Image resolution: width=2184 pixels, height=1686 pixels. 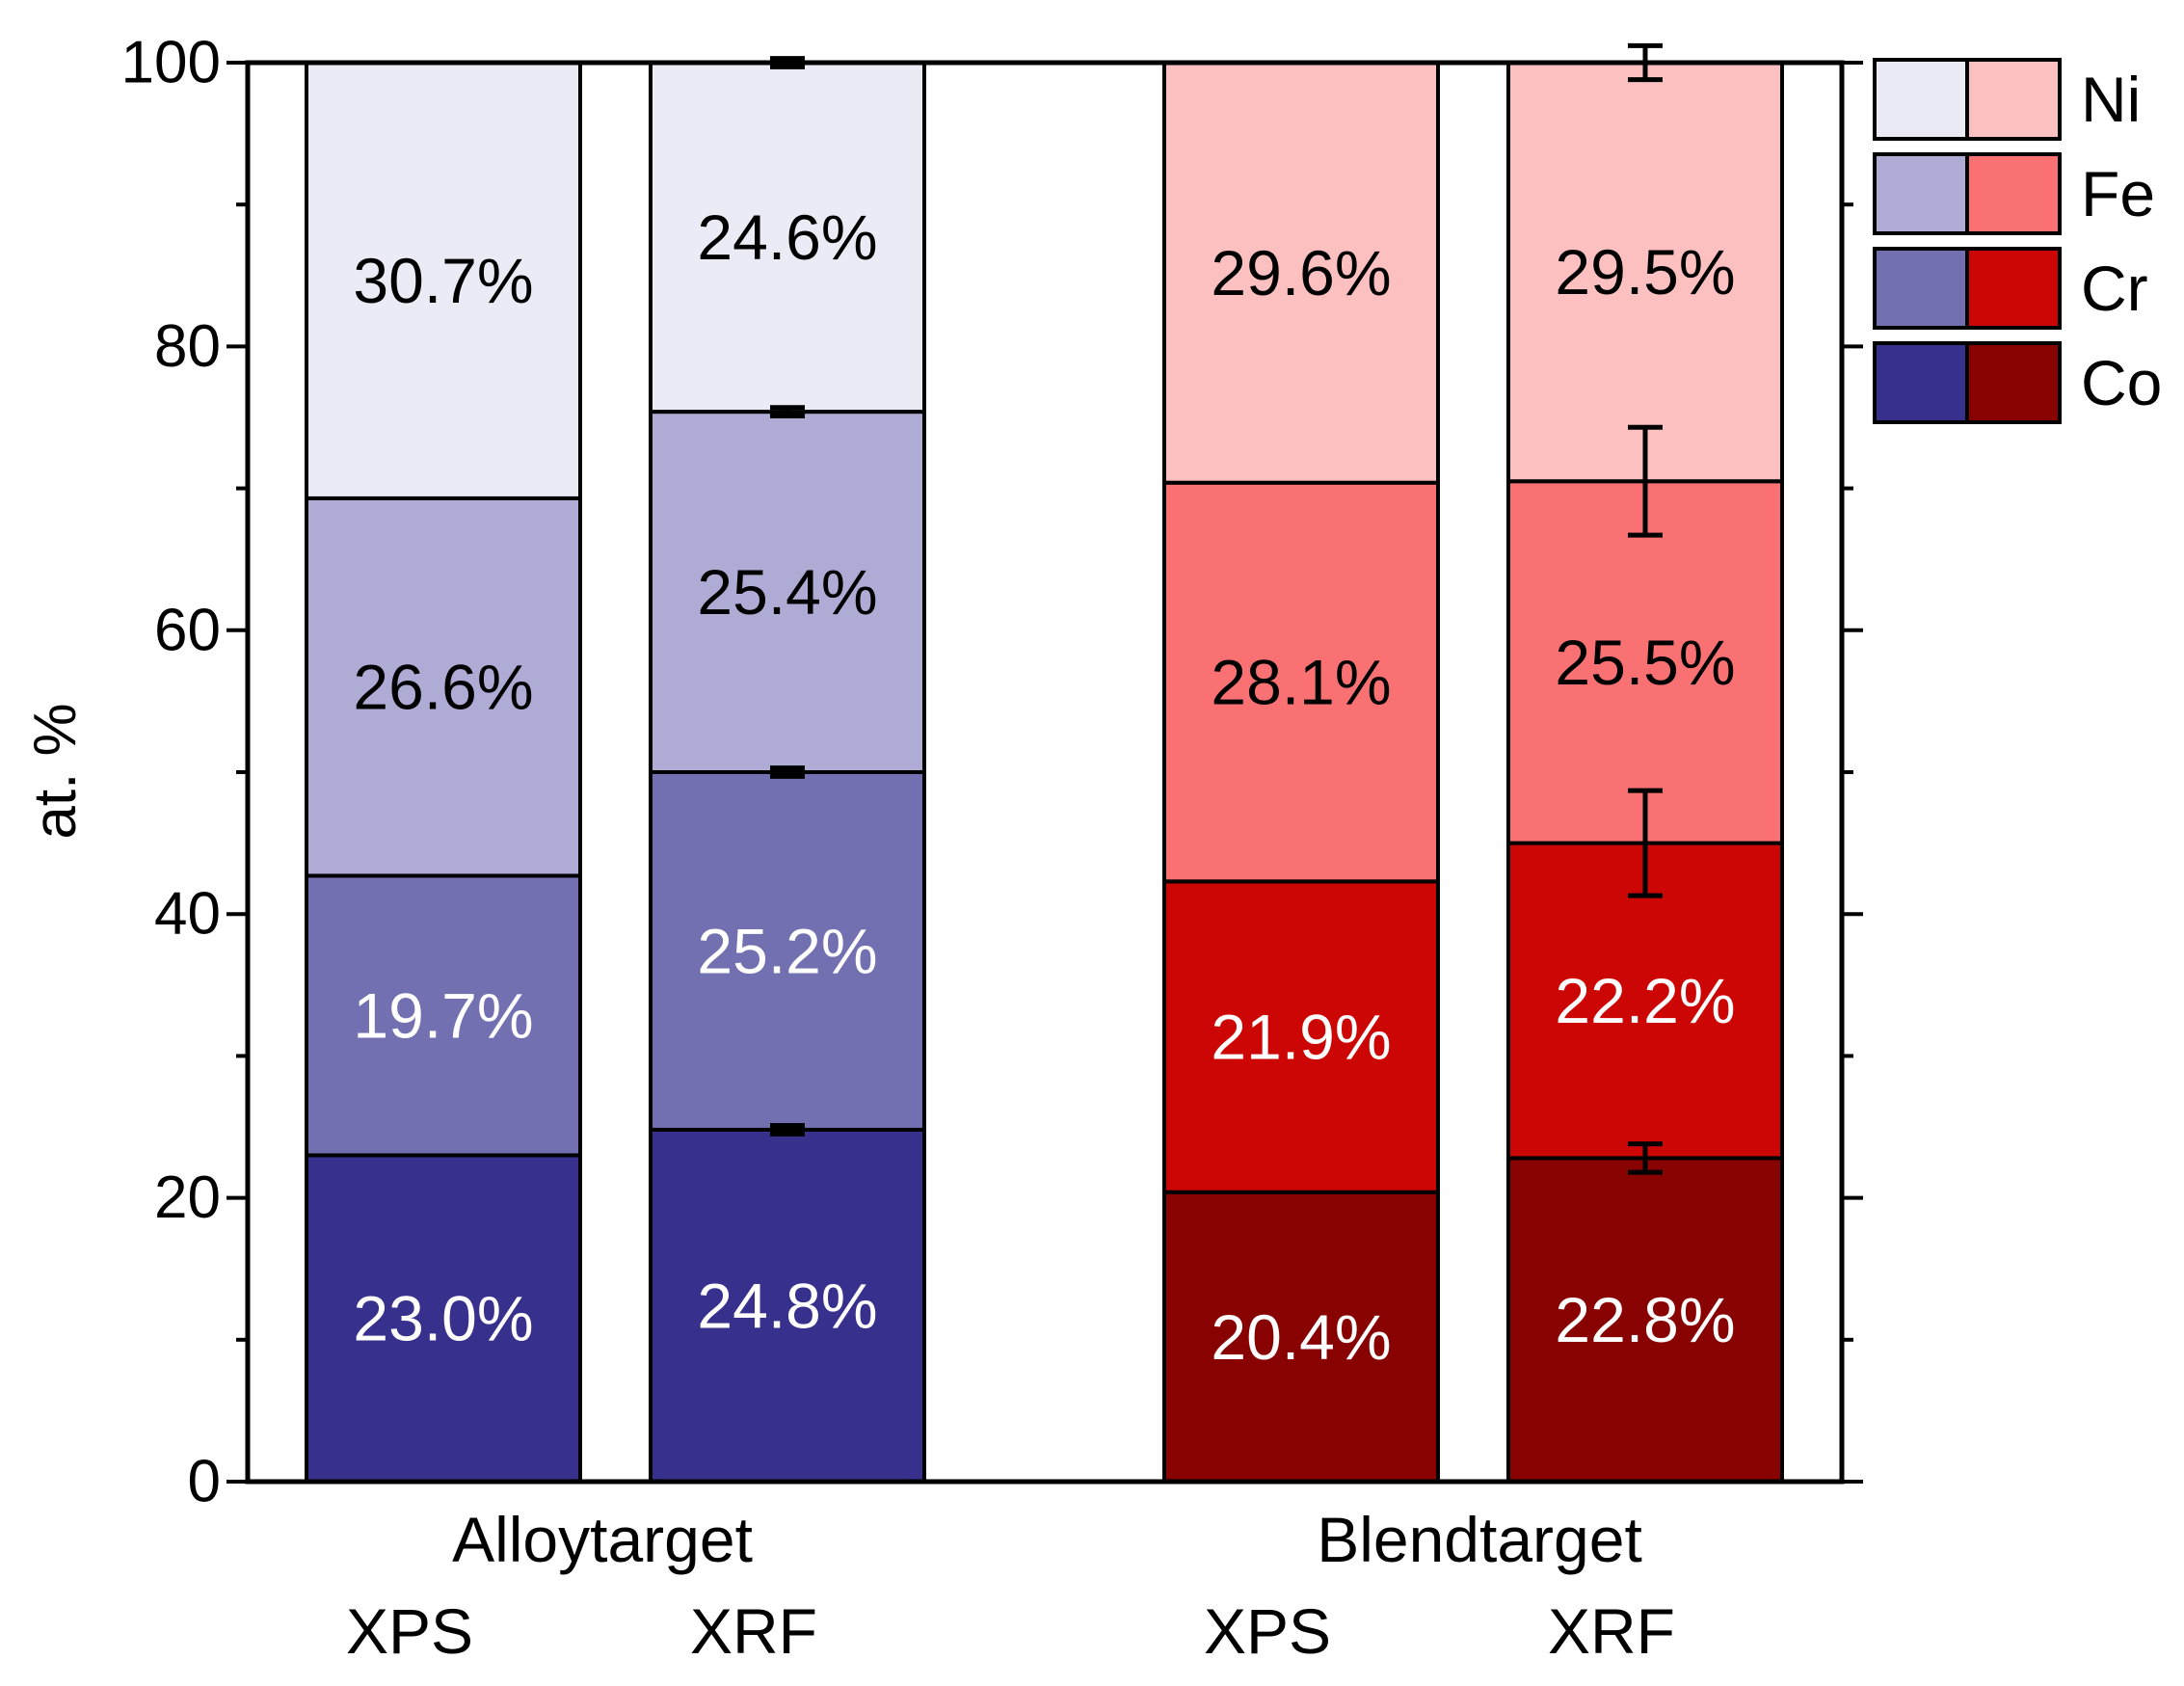 I want to click on bar-segment-alloytarget-xps-ni, so click(x=443, y=280).